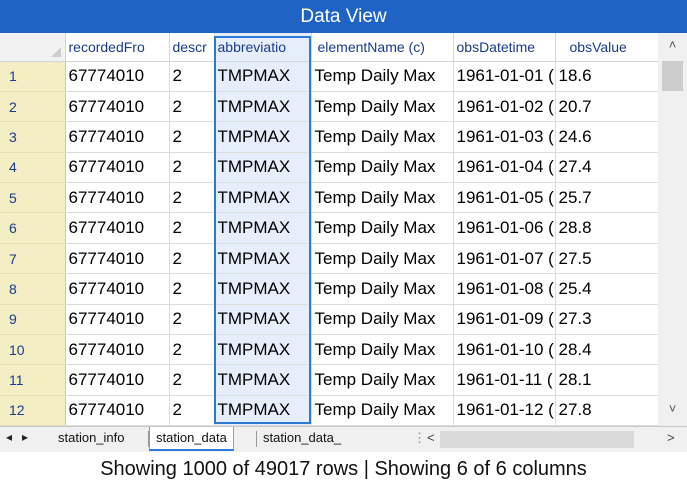  I want to click on row-header: 3, so click(33, 137).